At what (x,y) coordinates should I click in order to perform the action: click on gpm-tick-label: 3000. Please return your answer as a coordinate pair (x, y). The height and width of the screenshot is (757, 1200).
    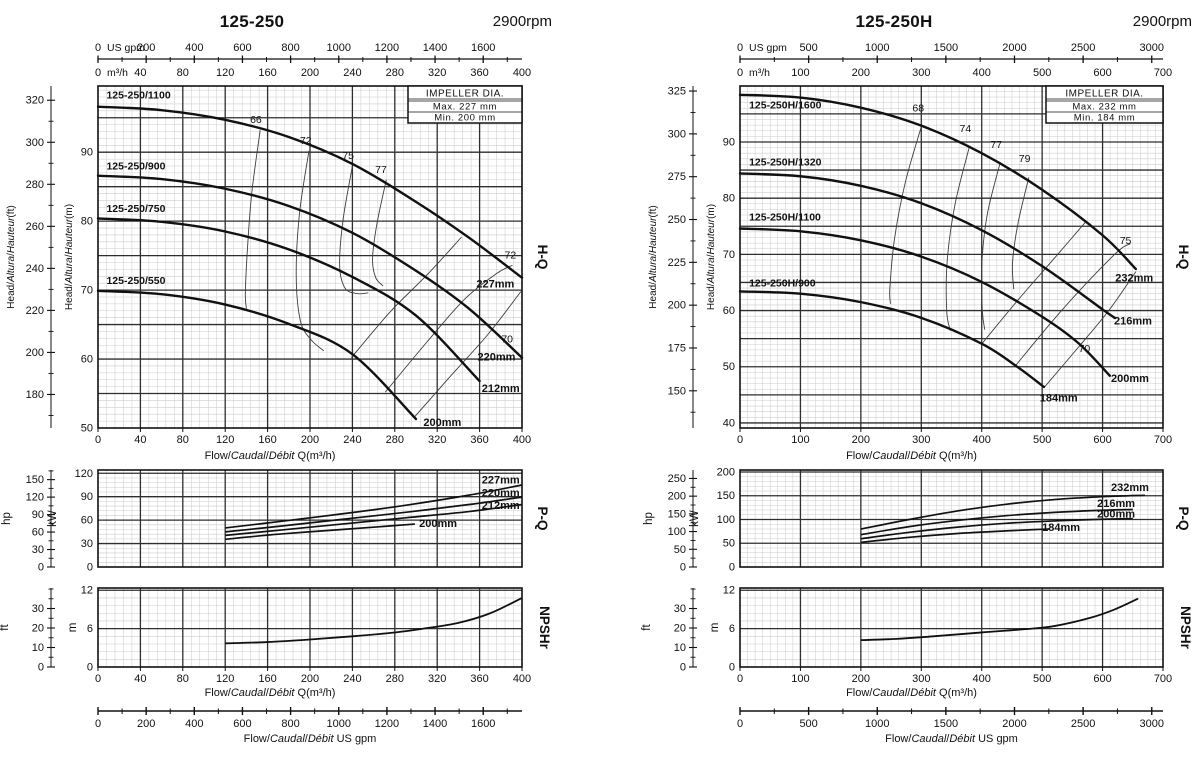
    Looking at the image, I should click on (1151, 724).